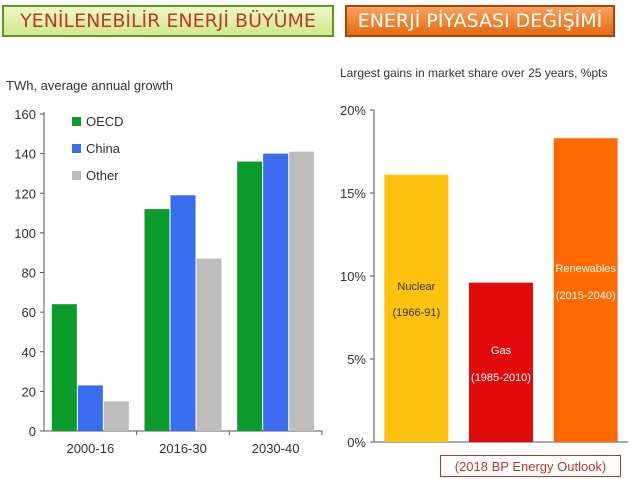  What do you see at coordinates (356, 359) in the screenshot?
I see `y-tick-label: 5%` at bounding box center [356, 359].